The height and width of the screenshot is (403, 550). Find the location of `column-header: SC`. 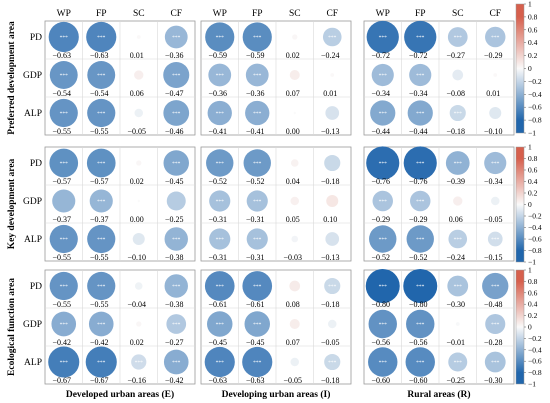

column-header: SC is located at coordinates (458, 14).